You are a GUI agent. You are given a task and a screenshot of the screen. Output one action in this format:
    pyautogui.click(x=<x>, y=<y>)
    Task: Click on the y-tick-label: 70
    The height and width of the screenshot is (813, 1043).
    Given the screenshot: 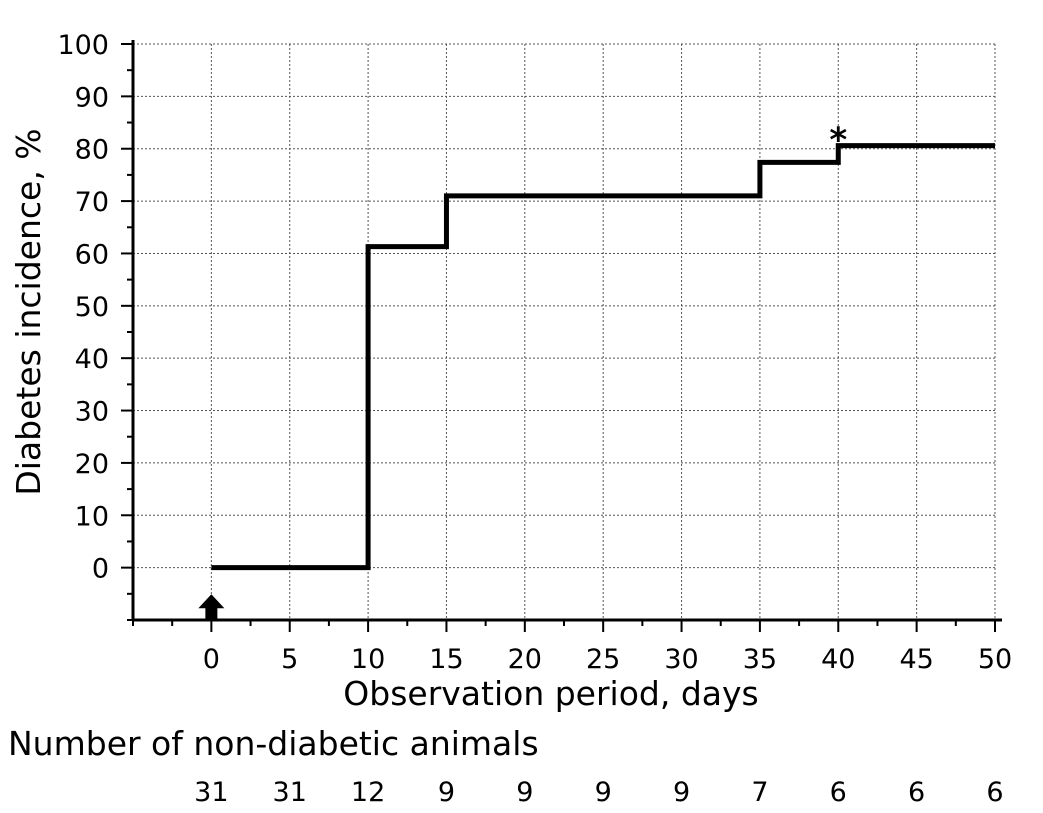 What is the action you would take?
    pyautogui.click(x=92, y=202)
    